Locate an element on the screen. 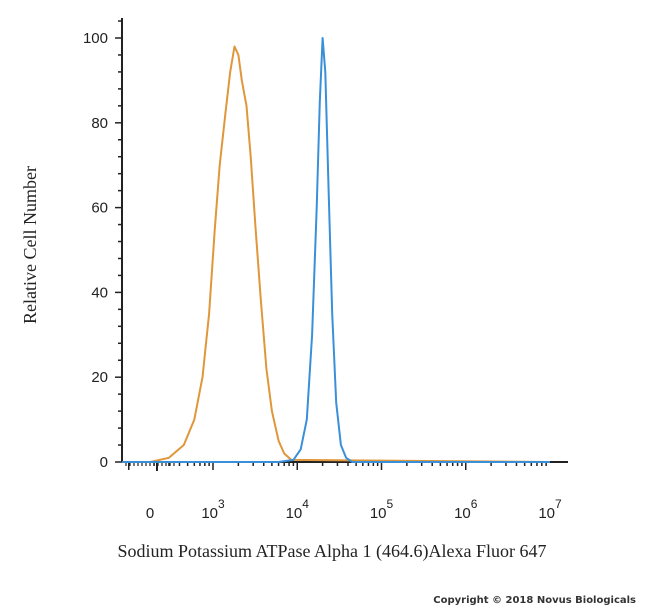 The height and width of the screenshot is (614, 650). y-axis-title: Relative Cell Number is located at coordinates (30, 245).